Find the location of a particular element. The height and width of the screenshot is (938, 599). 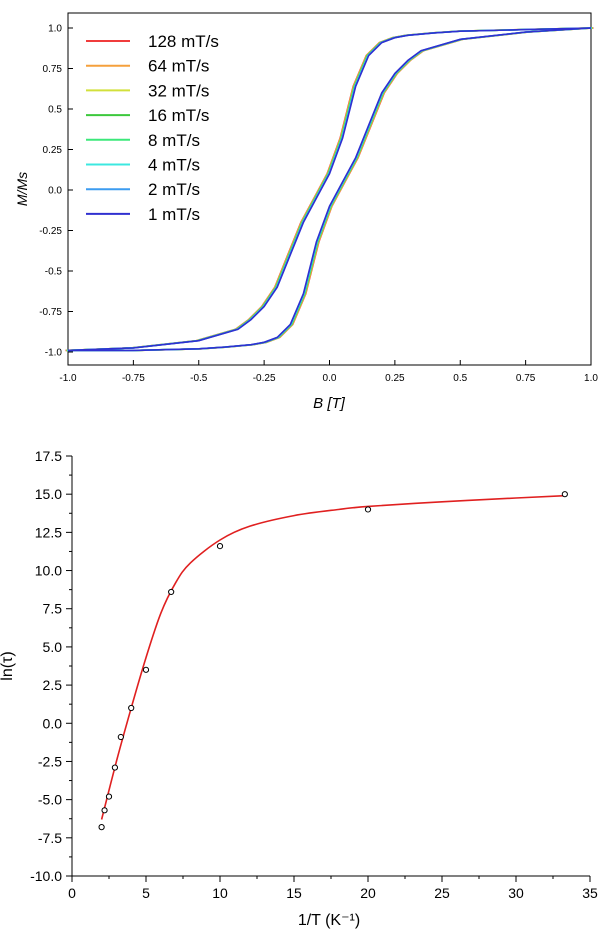

y-tick-label: -0.75 is located at coordinates (50, 312).